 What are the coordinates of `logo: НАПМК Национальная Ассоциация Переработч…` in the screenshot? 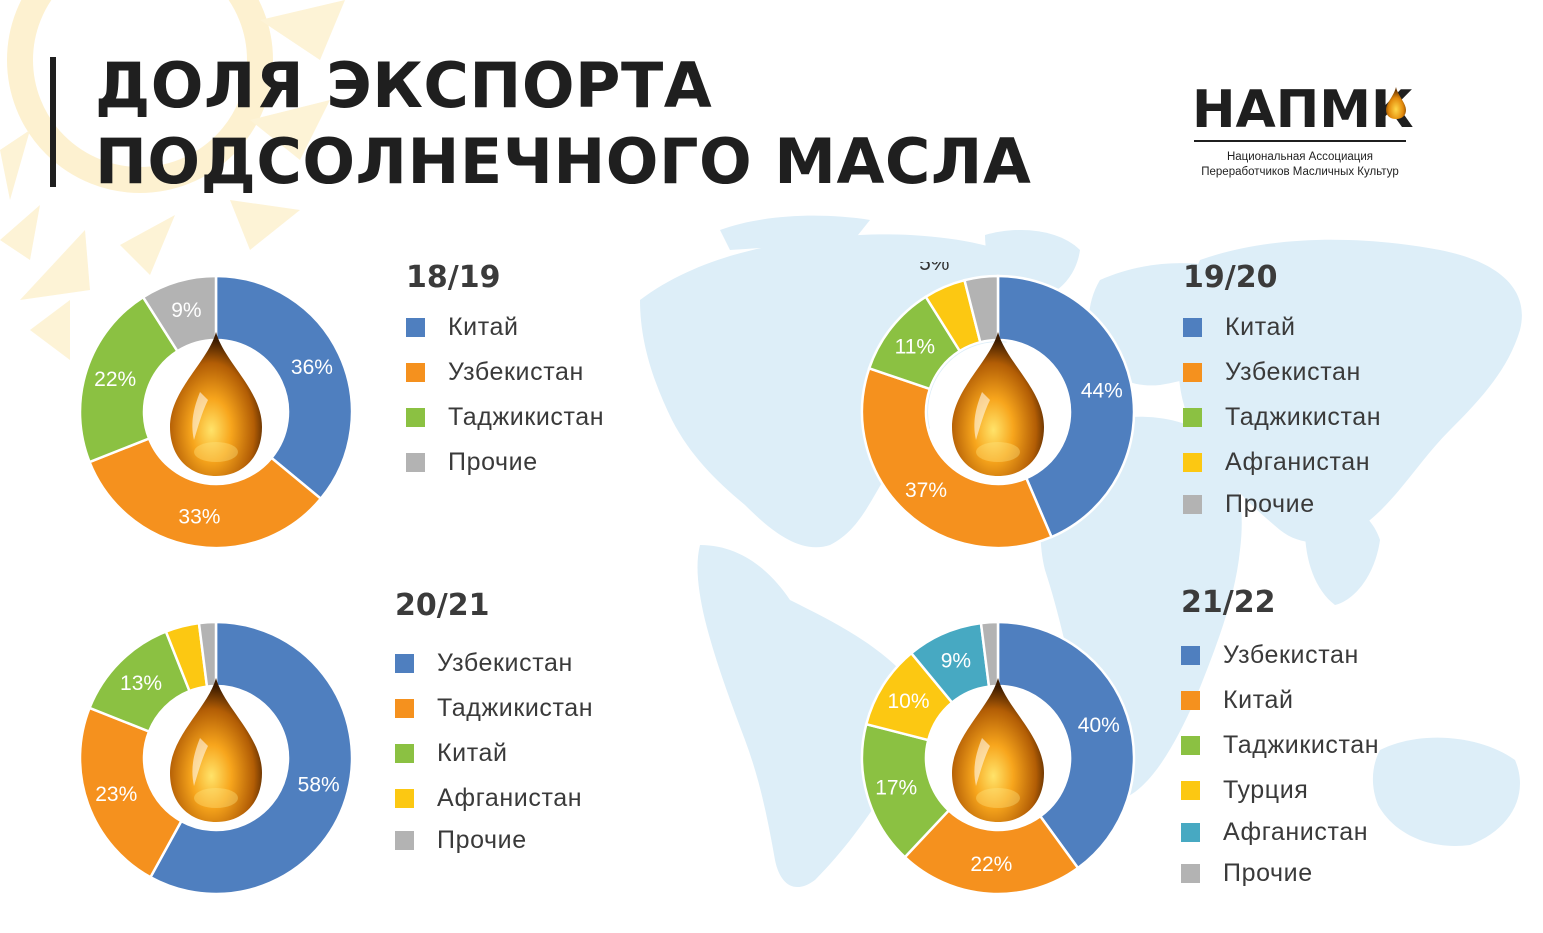 It's located at (1300, 135).